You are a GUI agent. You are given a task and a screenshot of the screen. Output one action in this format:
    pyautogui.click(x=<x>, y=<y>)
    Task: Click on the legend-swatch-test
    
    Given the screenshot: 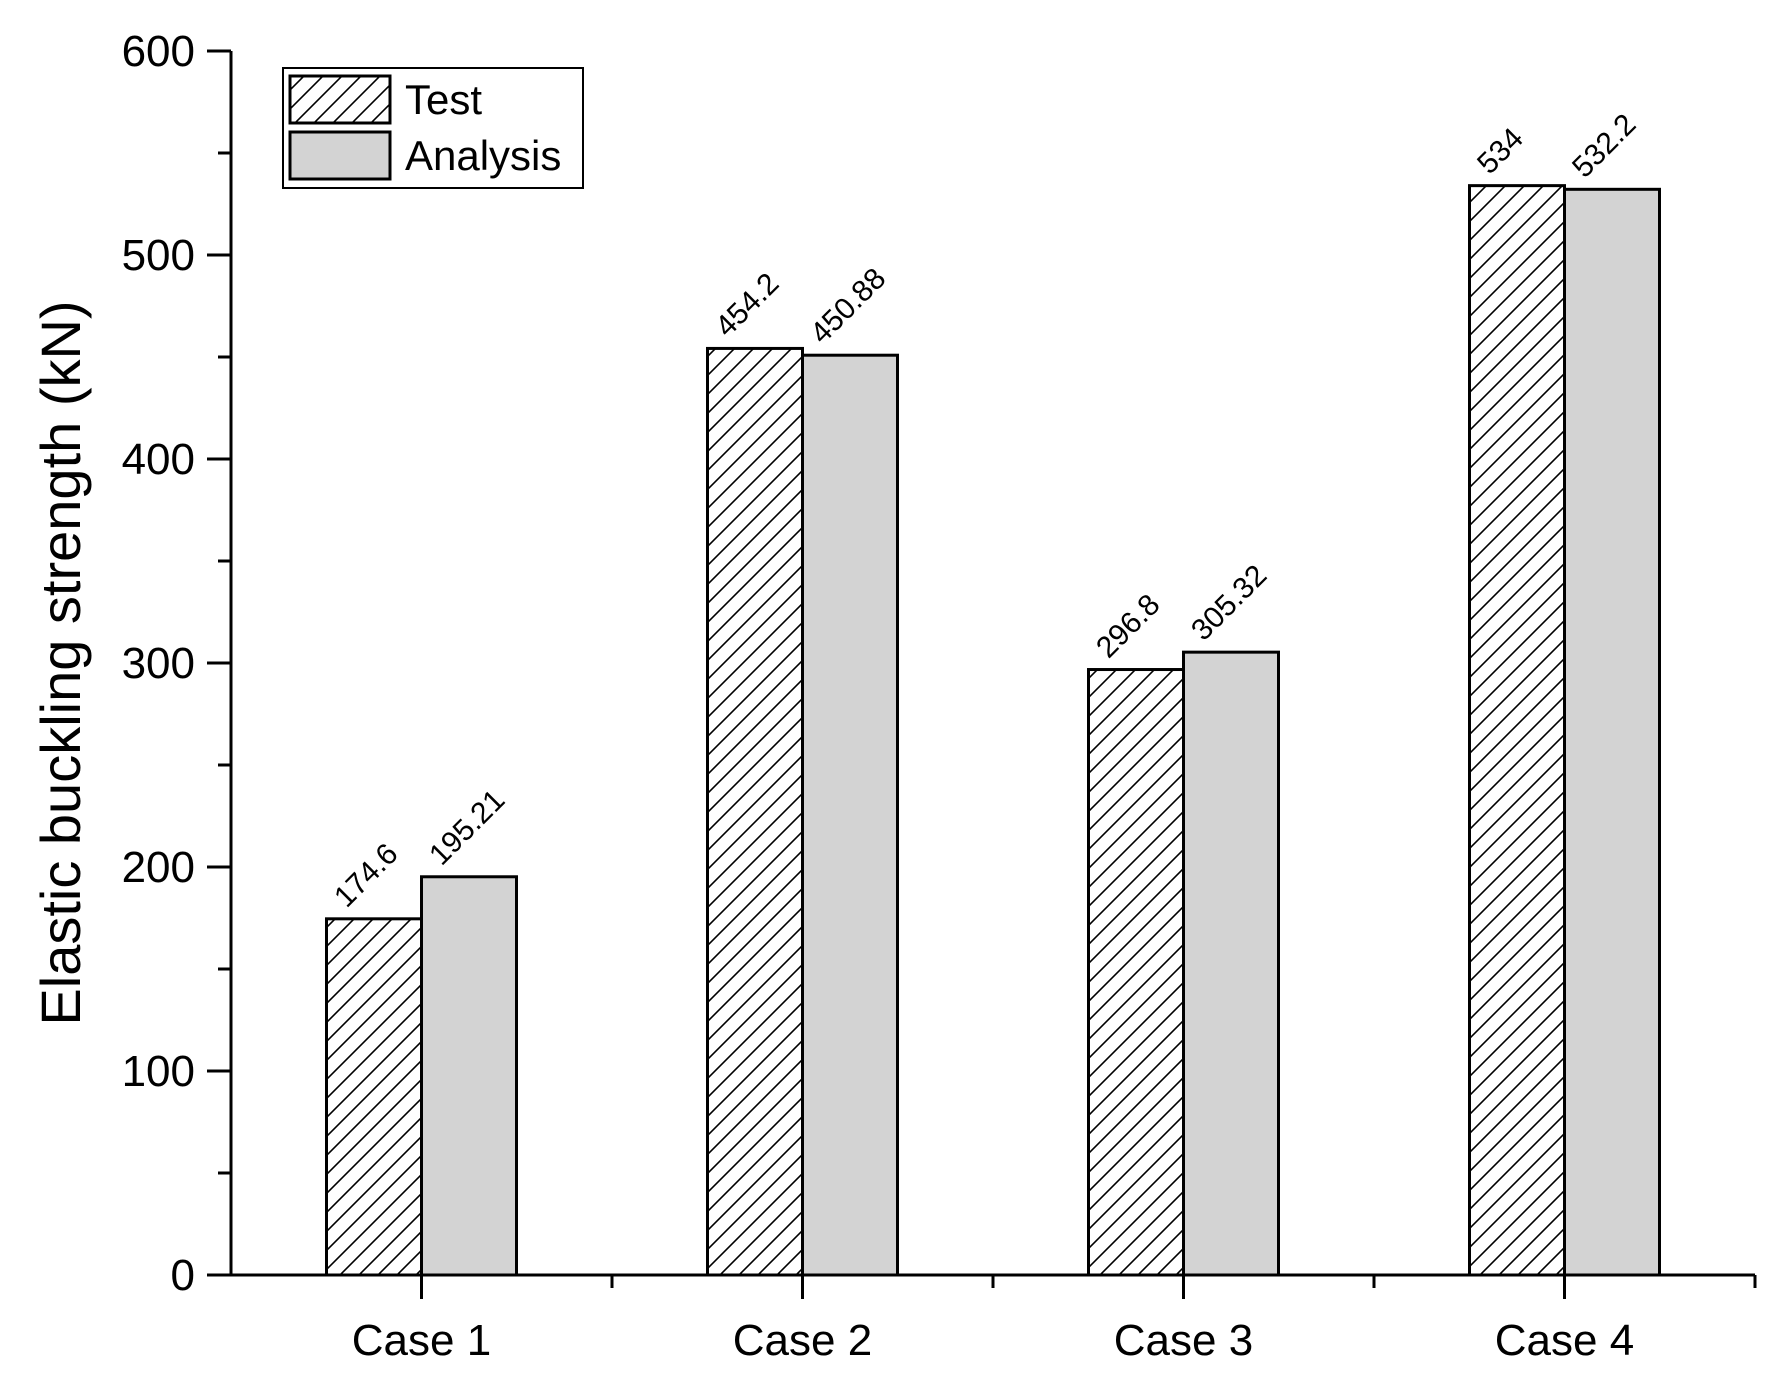 What is the action you would take?
    pyautogui.click(x=340, y=99)
    